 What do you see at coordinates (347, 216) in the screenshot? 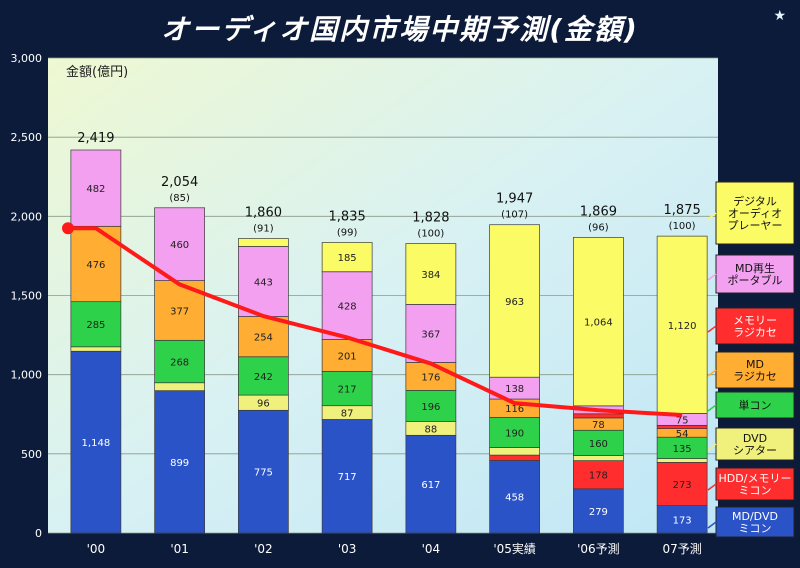
I see `total-label: 1,835` at bounding box center [347, 216].